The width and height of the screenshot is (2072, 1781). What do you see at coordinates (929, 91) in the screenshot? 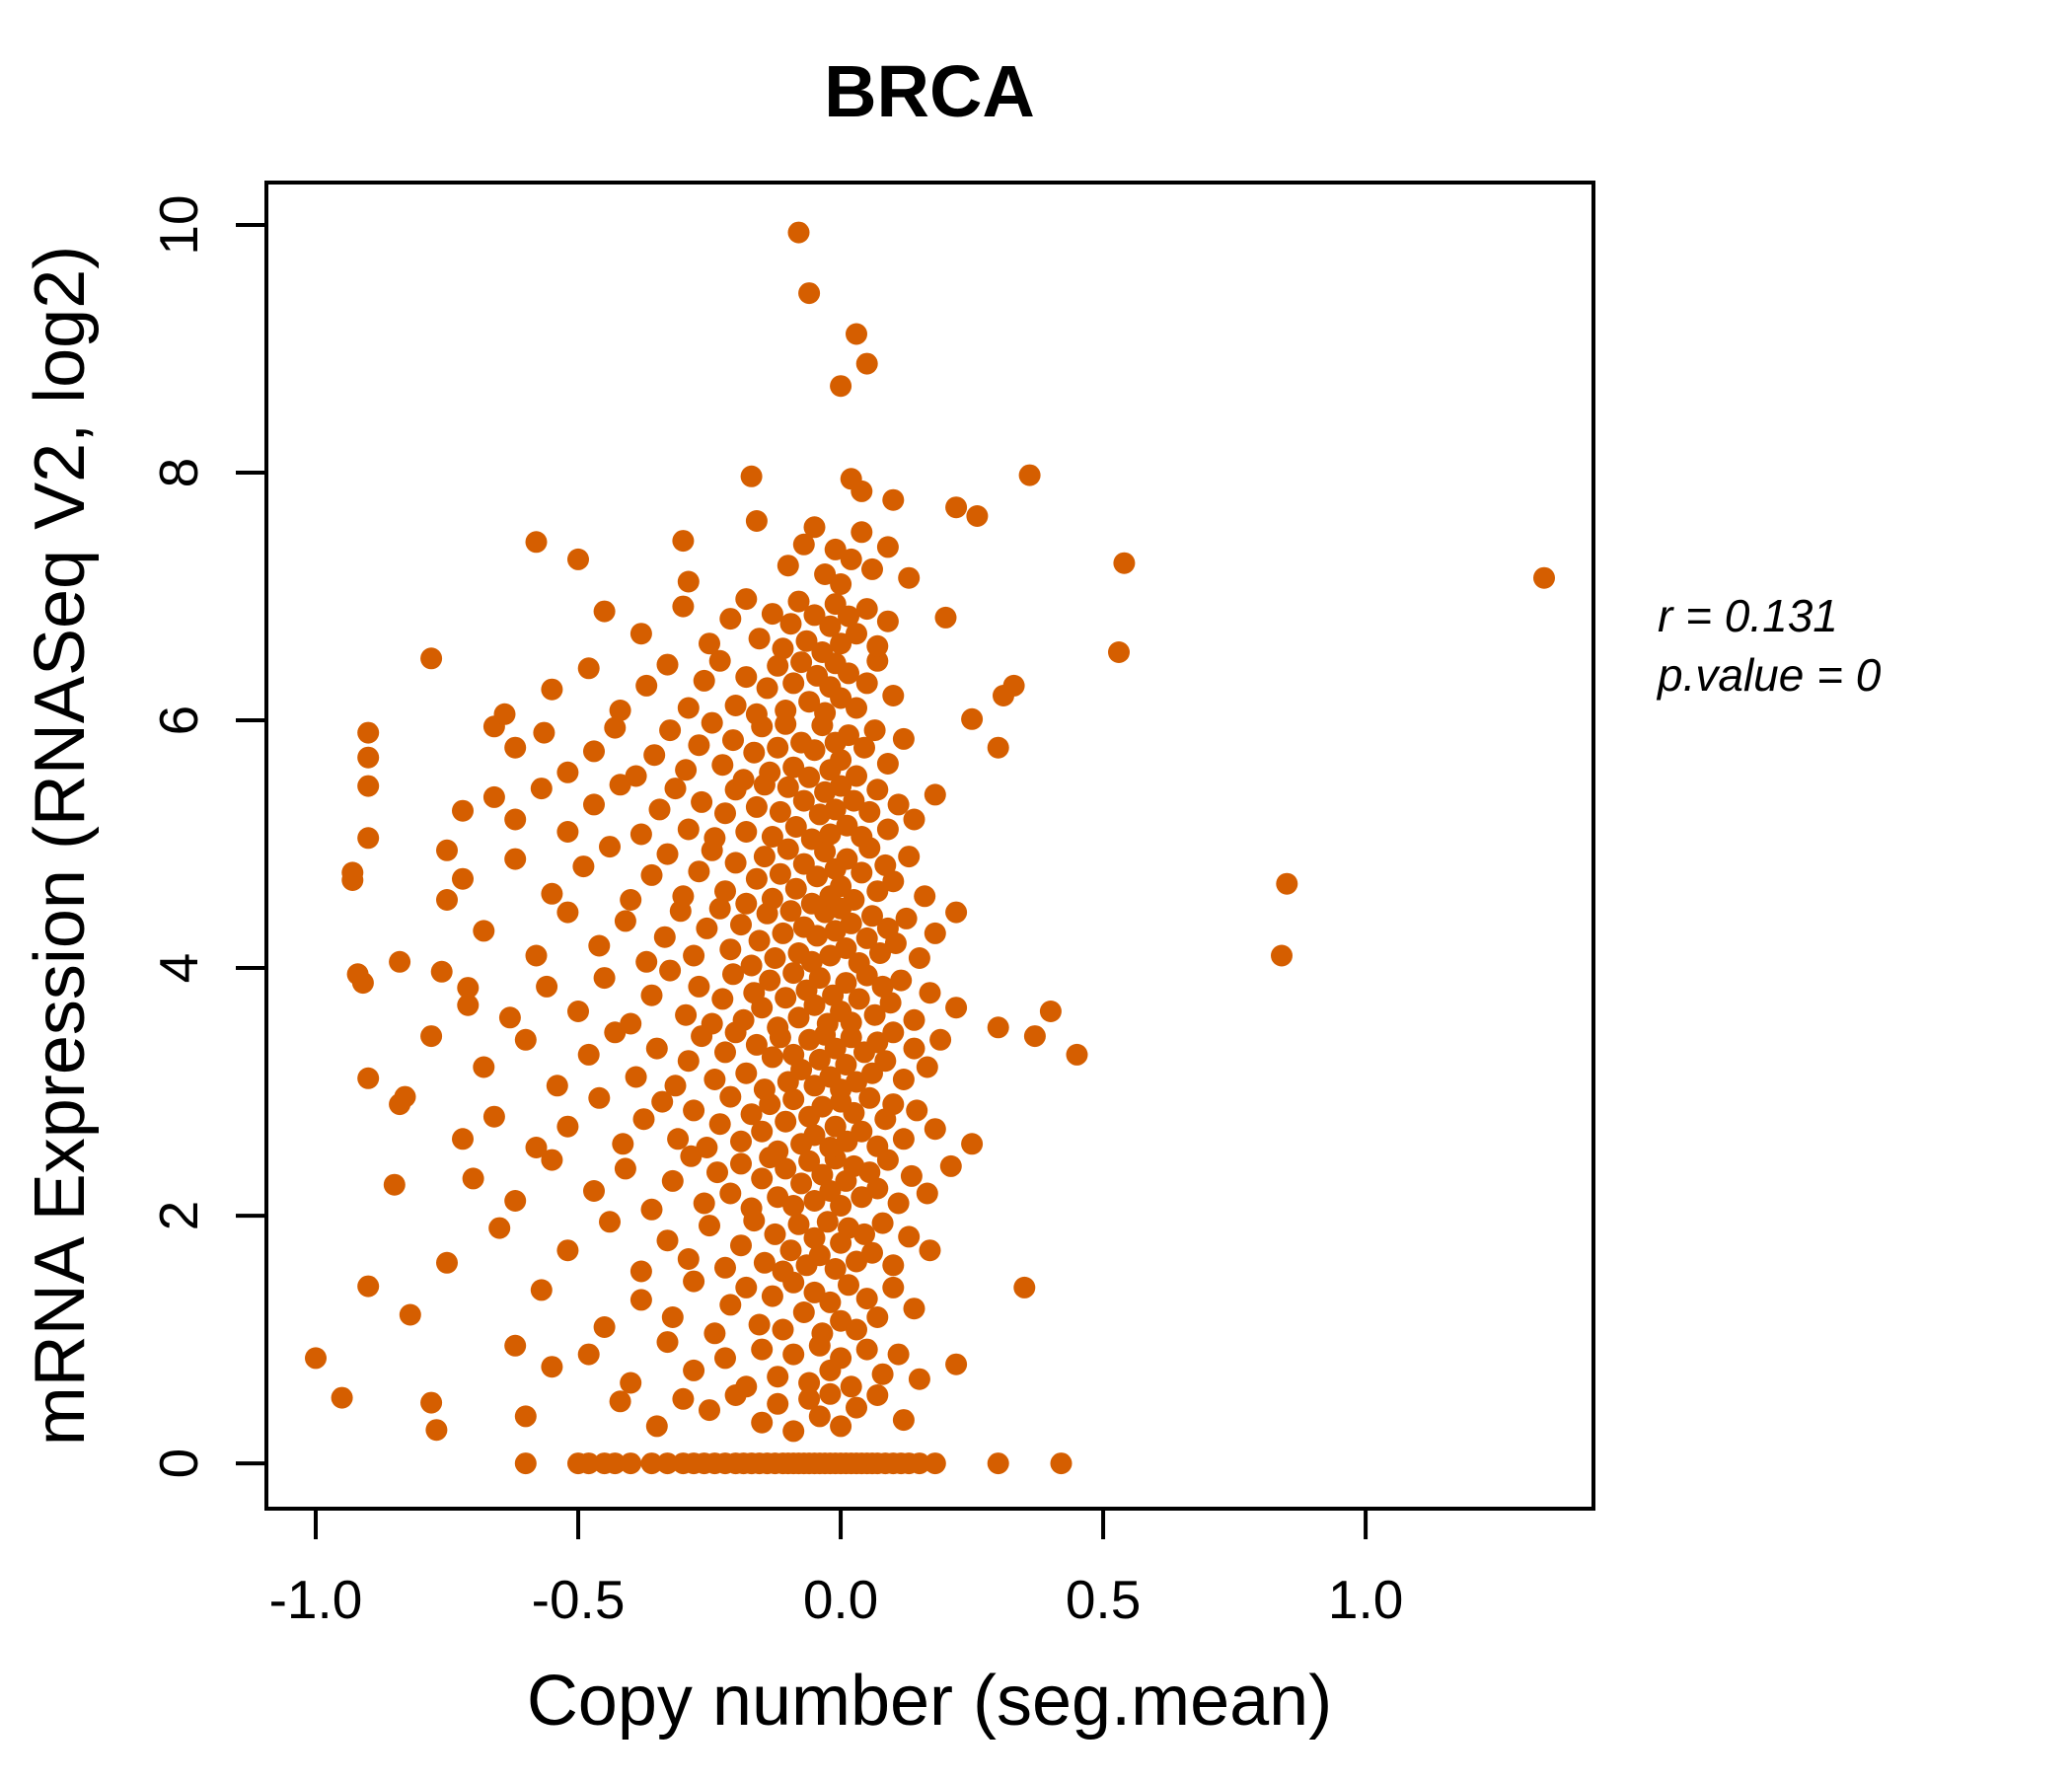
I see `chart-title: BRCA` at bounding box center [929, 91].